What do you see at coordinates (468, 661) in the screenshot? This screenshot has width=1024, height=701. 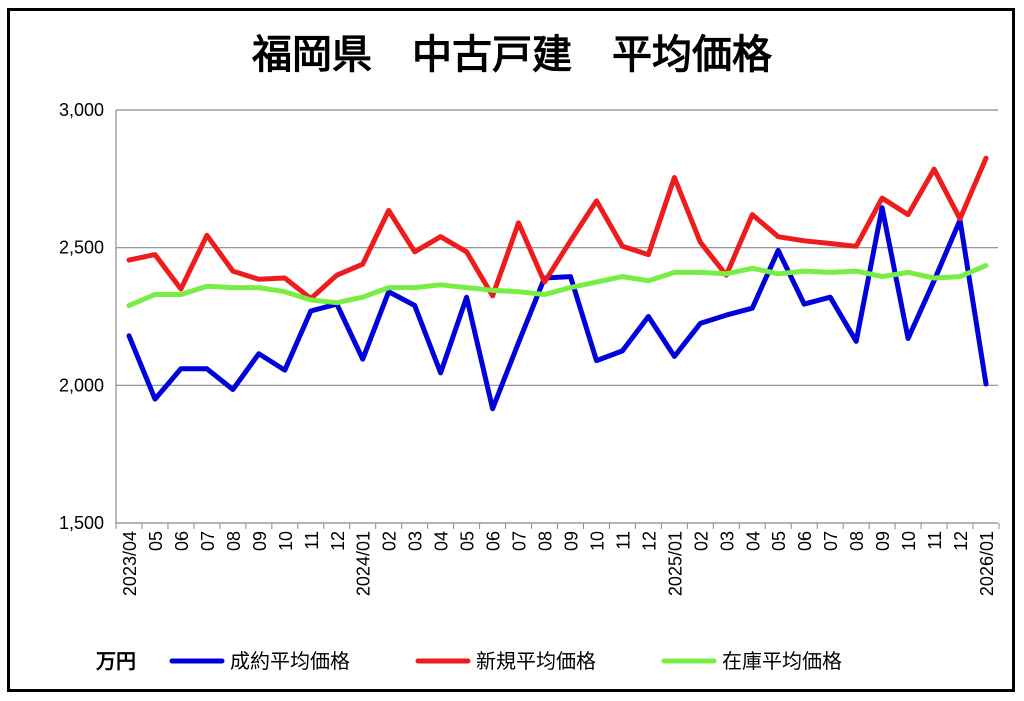 I see `legend: 万円 成約平均価格 新規平均価格 在庫平均価格` at bounding box center [468, 661].